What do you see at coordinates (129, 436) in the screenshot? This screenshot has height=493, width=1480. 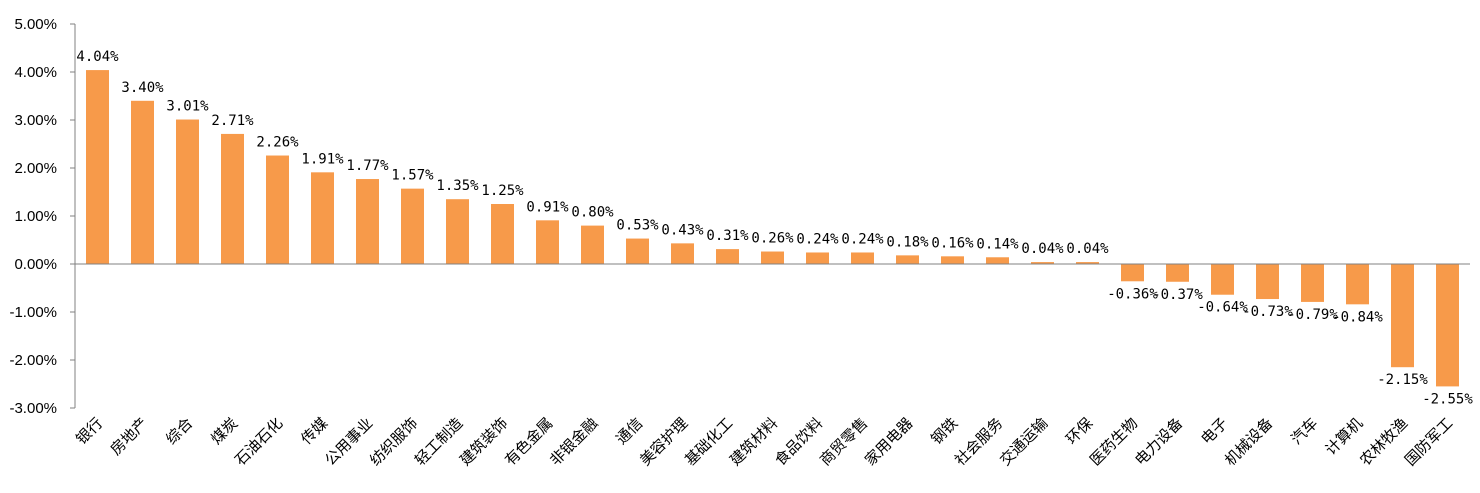 I see `x-tick-label: 房地产` at bounding box center [129, 436].